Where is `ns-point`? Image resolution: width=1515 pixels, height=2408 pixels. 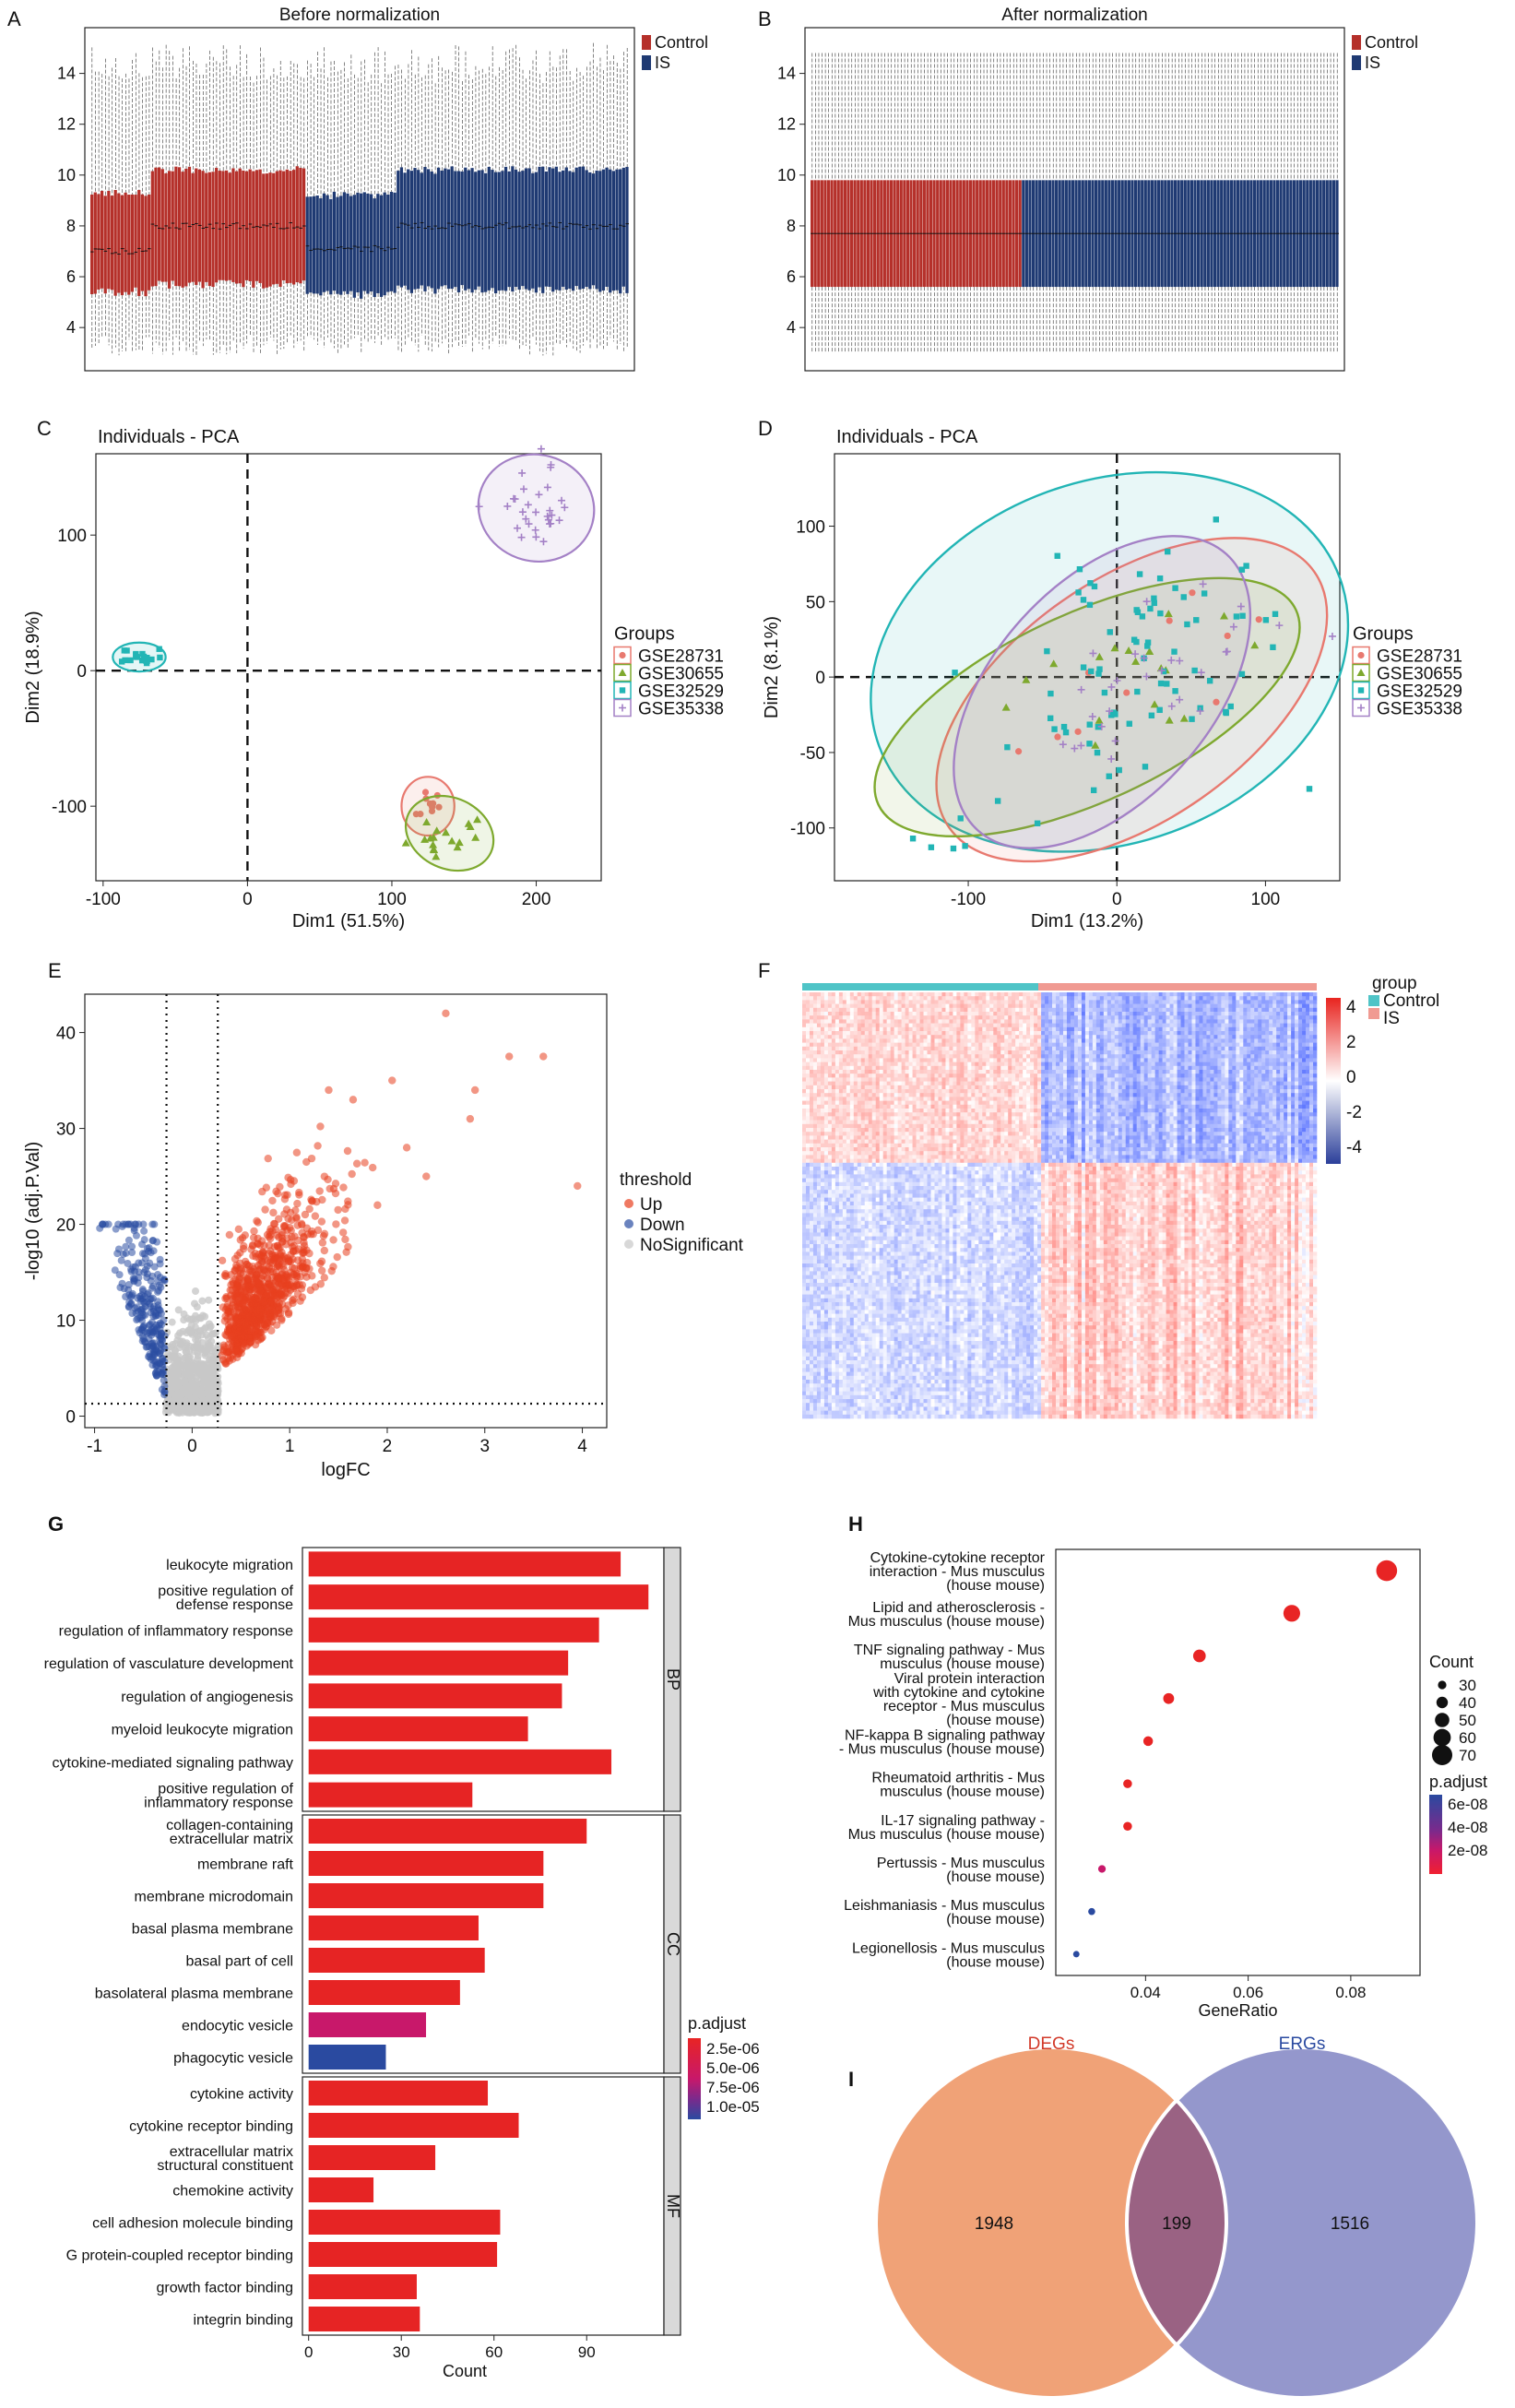
ns-point is located at coordinates (218, 1384).